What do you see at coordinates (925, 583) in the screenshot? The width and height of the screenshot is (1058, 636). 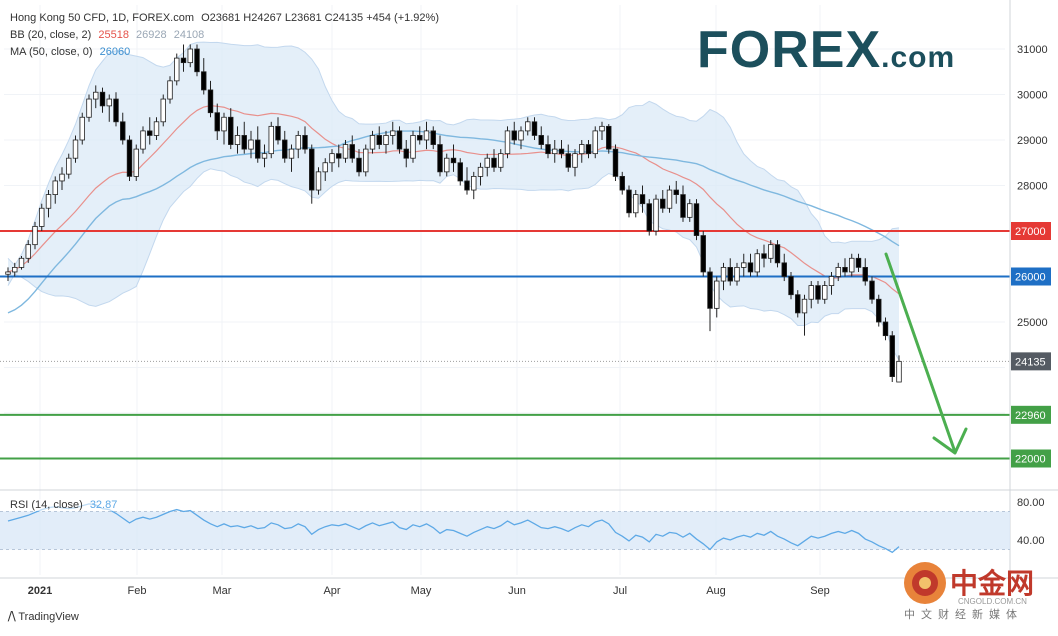 I see `cngold-logo-icon` at bounding box center [925, 583].